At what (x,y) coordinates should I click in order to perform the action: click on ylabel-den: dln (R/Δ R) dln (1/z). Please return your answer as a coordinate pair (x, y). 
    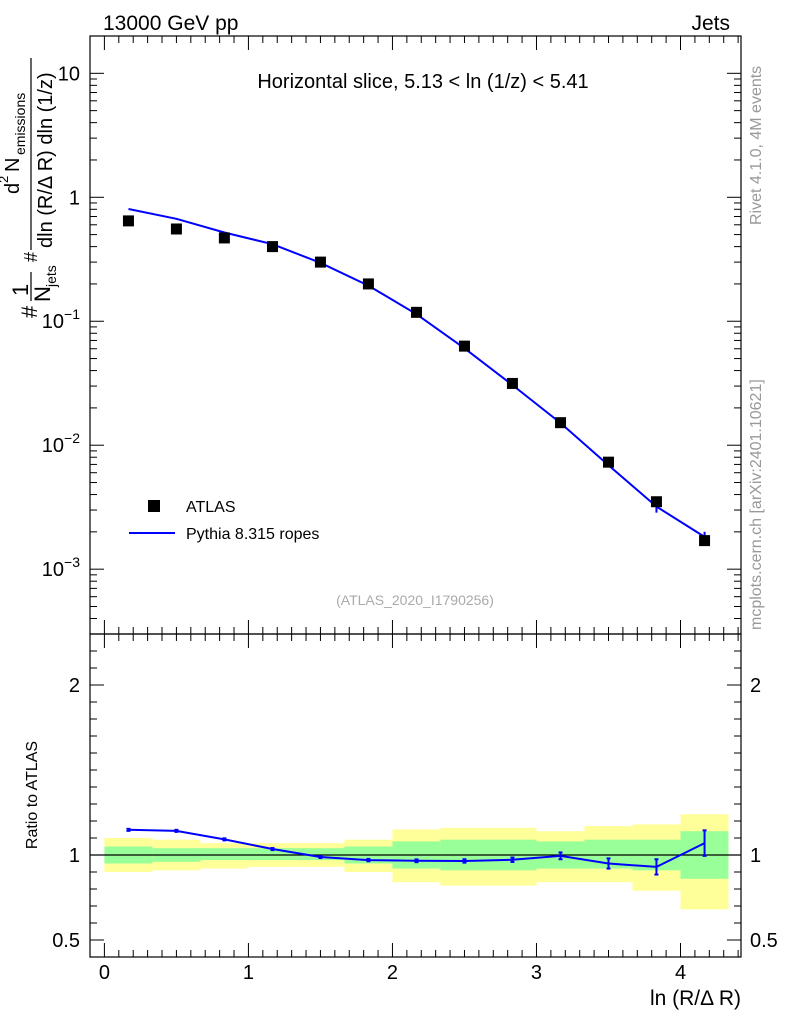
    Looking at the image, I should click on (46, 160).